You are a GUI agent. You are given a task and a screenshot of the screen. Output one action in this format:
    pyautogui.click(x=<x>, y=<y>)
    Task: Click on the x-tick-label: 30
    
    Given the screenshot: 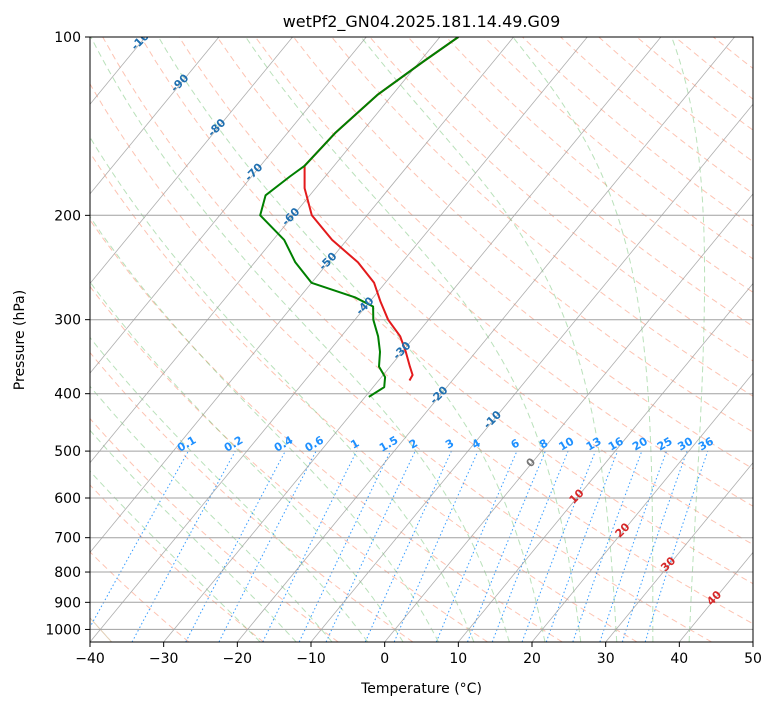 What is the action you would take?
    pyautogui.click(x=606, y=659)
    